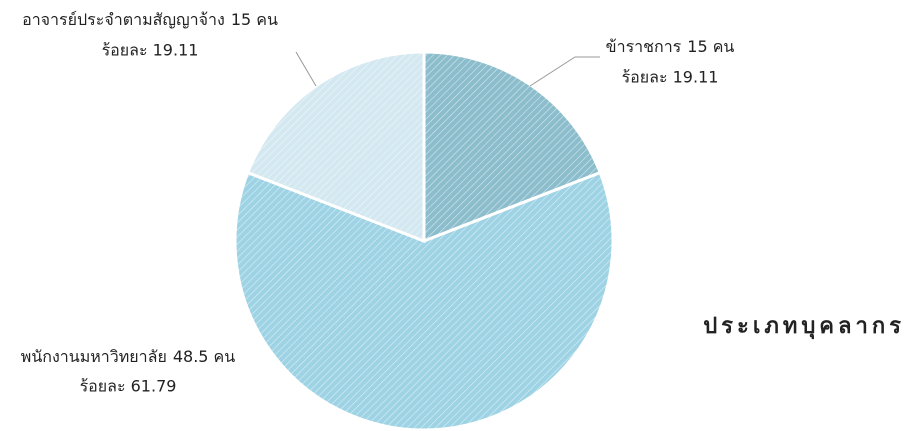 The width and height of the screenshot is (910, 431). What do you see at coordinates (335, 147) in the screenshot?
I see `pie-slice` at bounding box center [335, 147].